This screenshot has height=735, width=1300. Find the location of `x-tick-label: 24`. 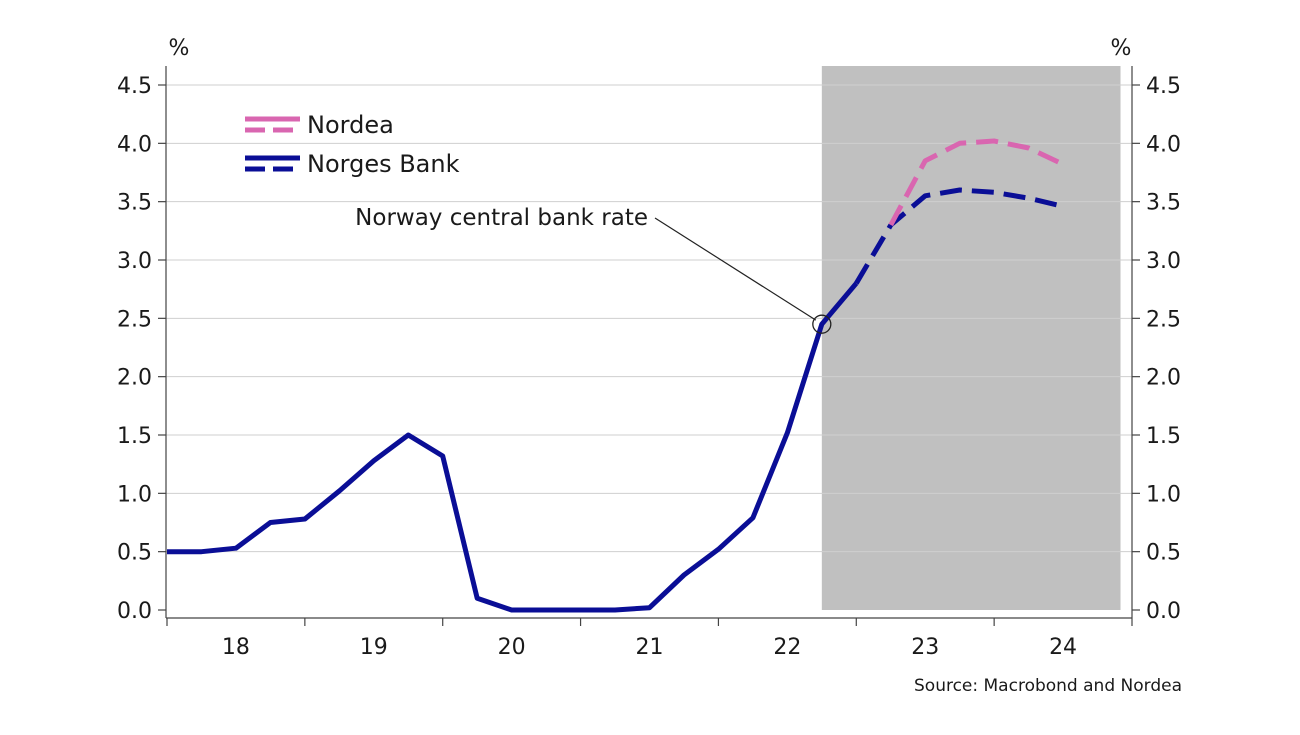

x-tick-label: 24 is located at coordinates (1063, 647).